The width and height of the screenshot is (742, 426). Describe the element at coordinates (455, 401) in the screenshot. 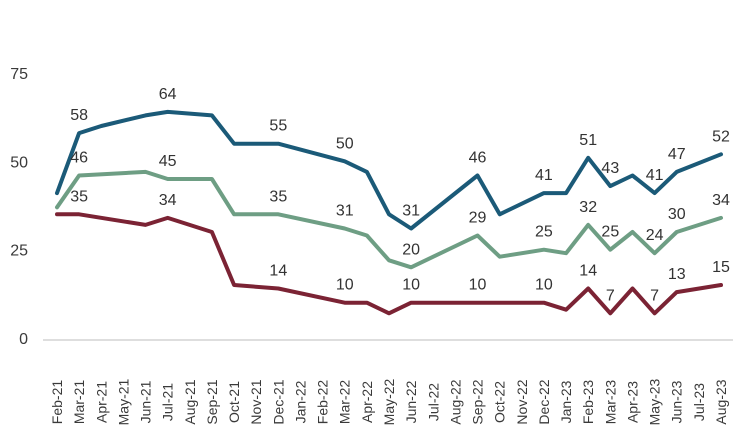

I see `x-tick-label: Aug-22` at that location.